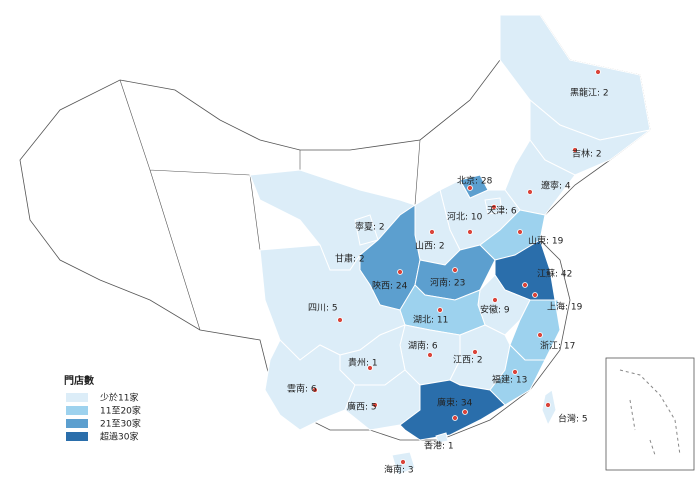  What do you see at coordinates (439, 446) in the screenshot?
I see `province-label: 香港: 1` at bounding box center [439, 446].